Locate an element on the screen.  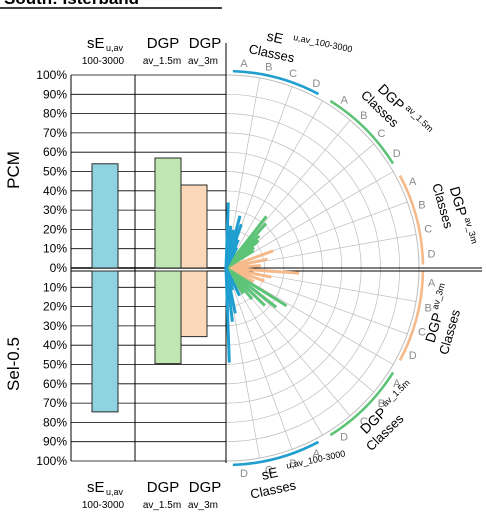
chart-title: South: Isterband is located at coordinates (71, 4).